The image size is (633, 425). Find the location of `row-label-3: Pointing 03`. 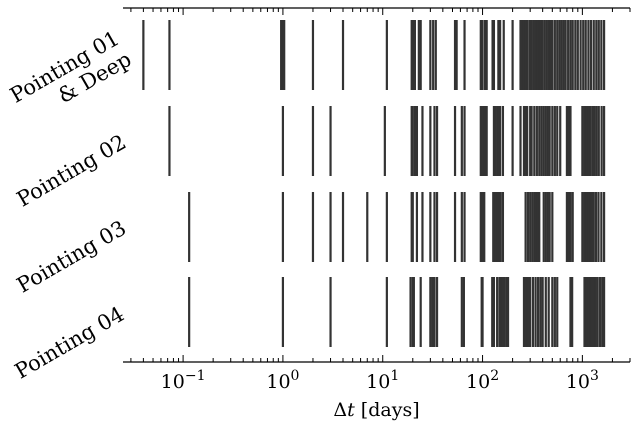

row-label-3: Pointing 03 is located at coordinates (71, 257).